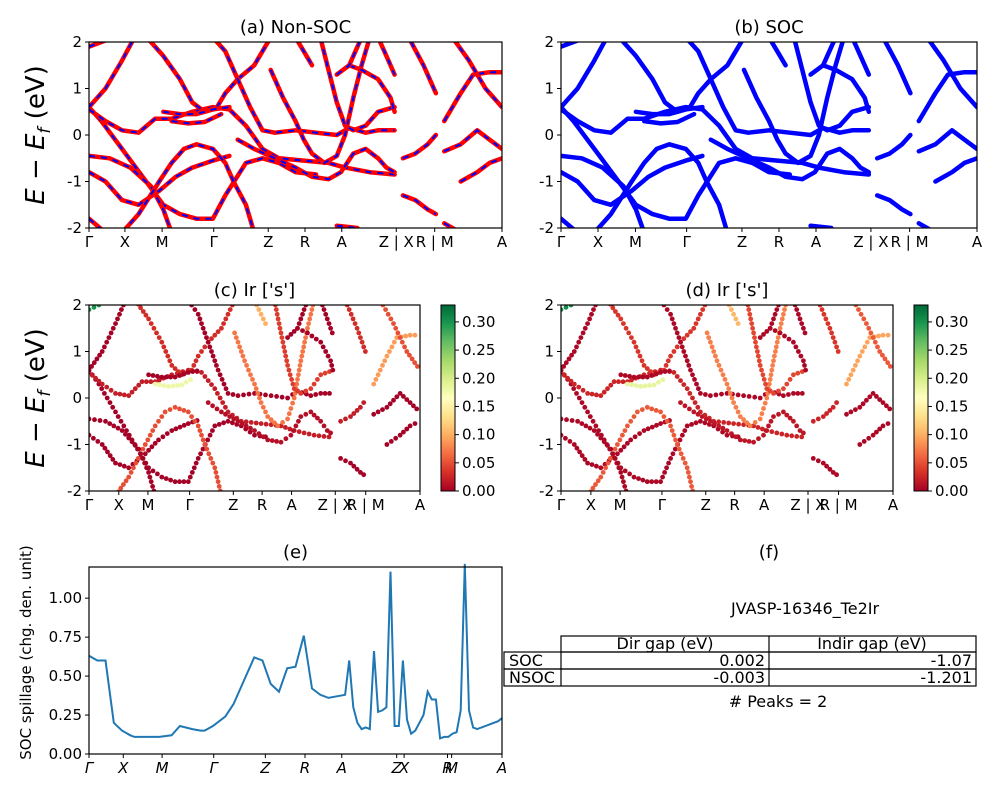 The image size is (1000, 804). Describe the element at coordinates (420, 505) in the screenshot. I see `x-tick-label: A` at that location.